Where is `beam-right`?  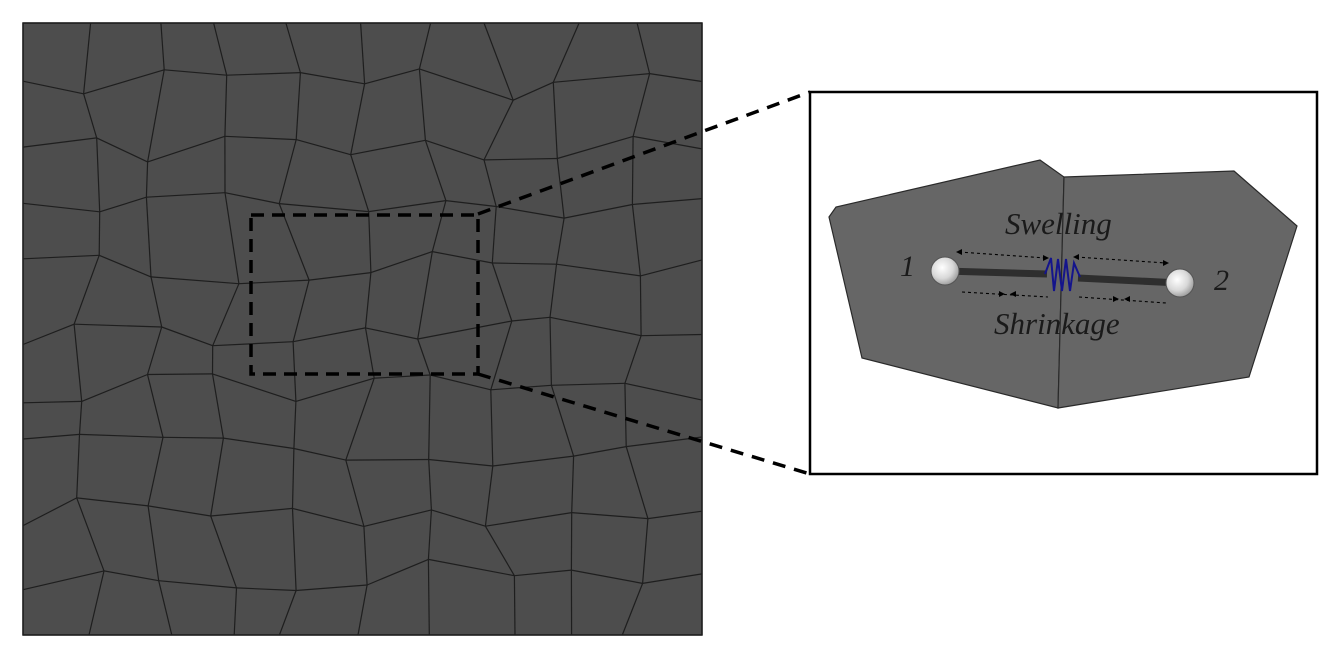
beam-right is located at coordinates (1129, 280).